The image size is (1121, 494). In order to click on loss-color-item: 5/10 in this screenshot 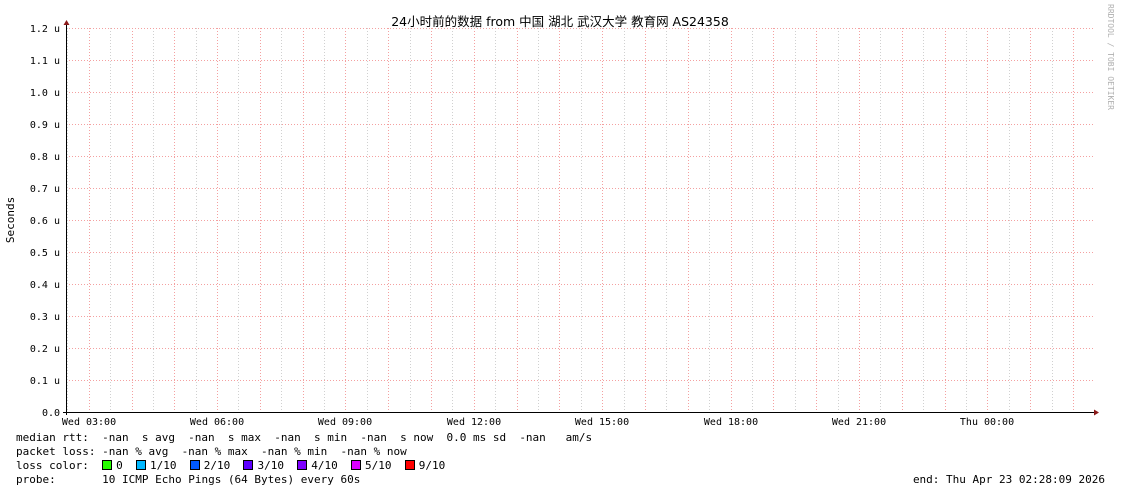, I will do `click(377, 465)`.